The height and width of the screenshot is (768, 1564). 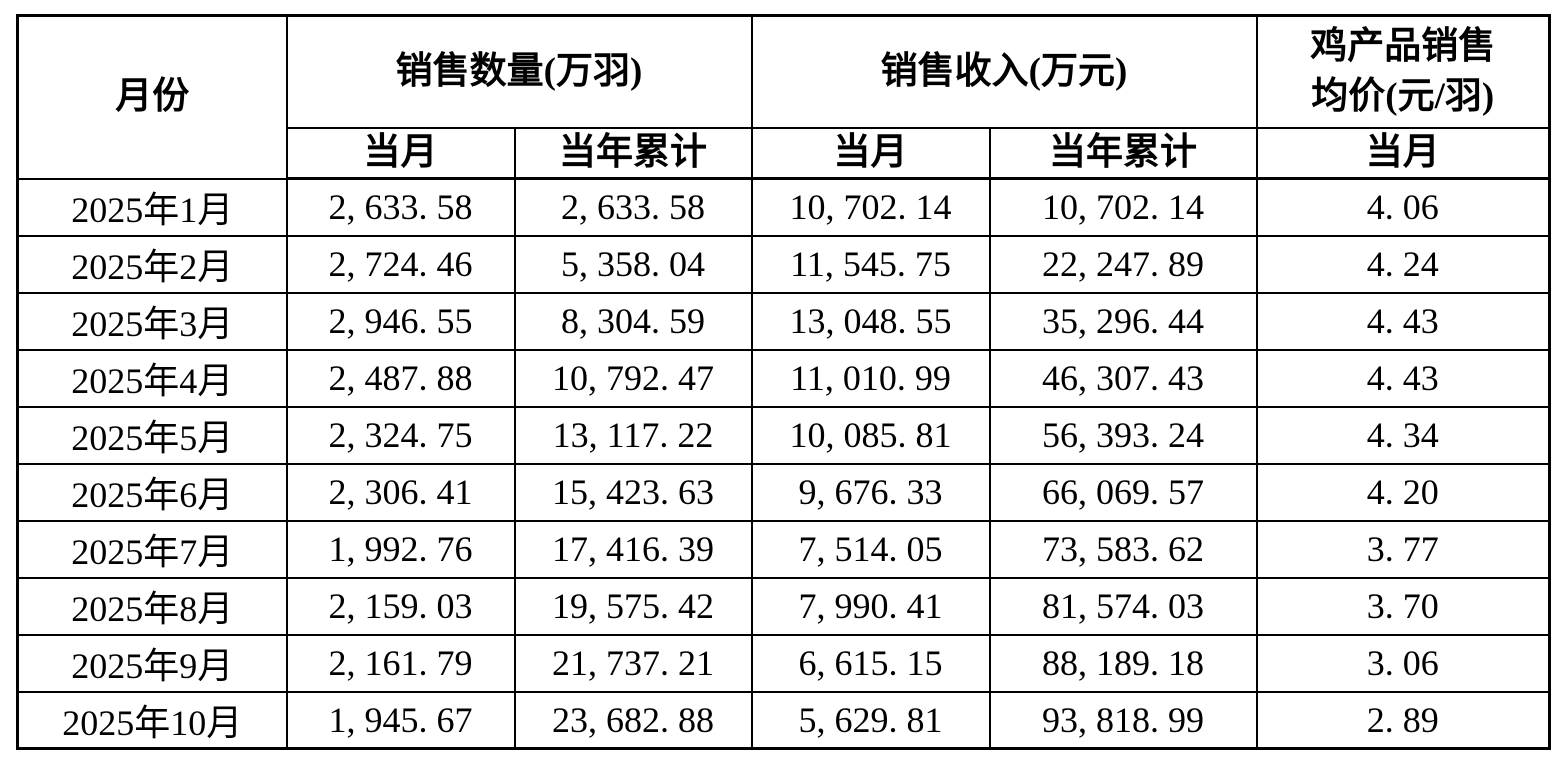 What do you see at coordinates (1403, 720) in the screenshot?
I see `avg-price-cell: 2. 89` at bounding box center [1403, 720].